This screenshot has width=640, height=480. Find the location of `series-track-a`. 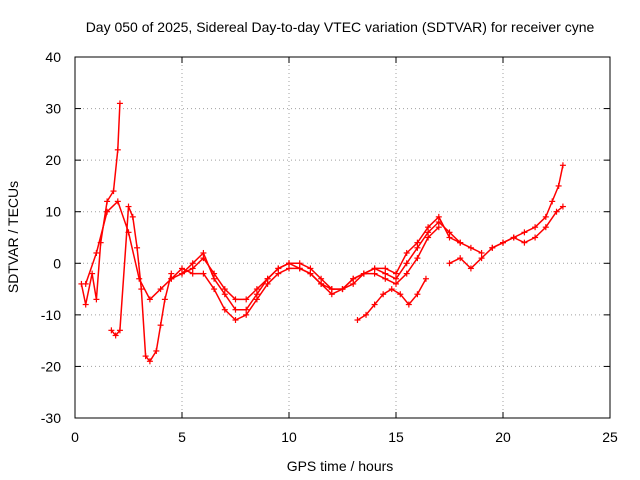

series-track-a is located at coordinates (283, 250).